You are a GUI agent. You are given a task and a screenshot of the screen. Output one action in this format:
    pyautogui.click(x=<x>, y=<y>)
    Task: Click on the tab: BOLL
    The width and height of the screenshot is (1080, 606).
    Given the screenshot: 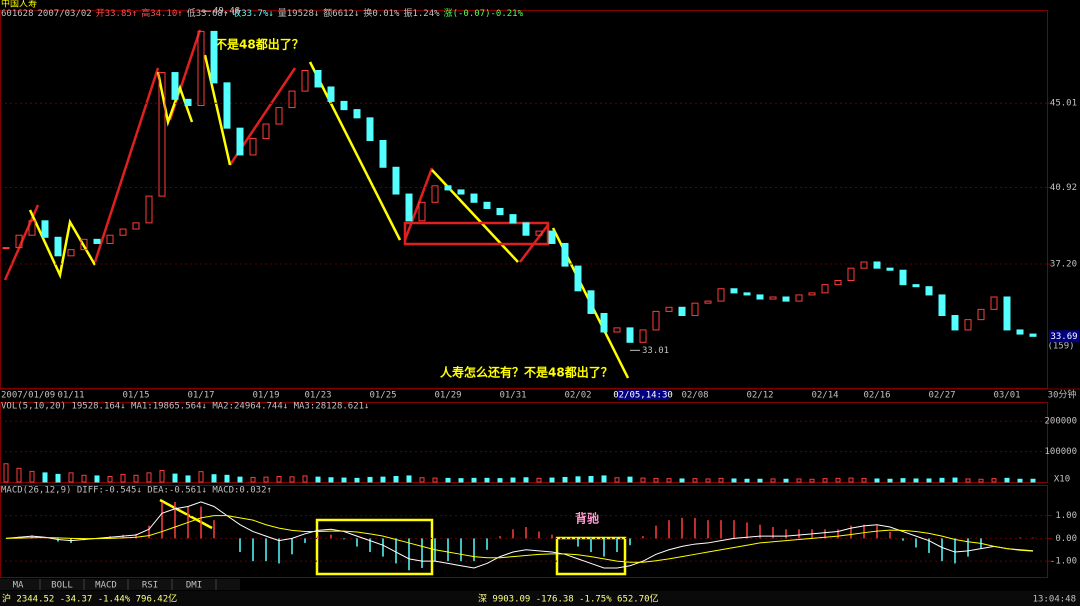 What is the action you would take?
    pyautogui.click(x=62, y=586)
    